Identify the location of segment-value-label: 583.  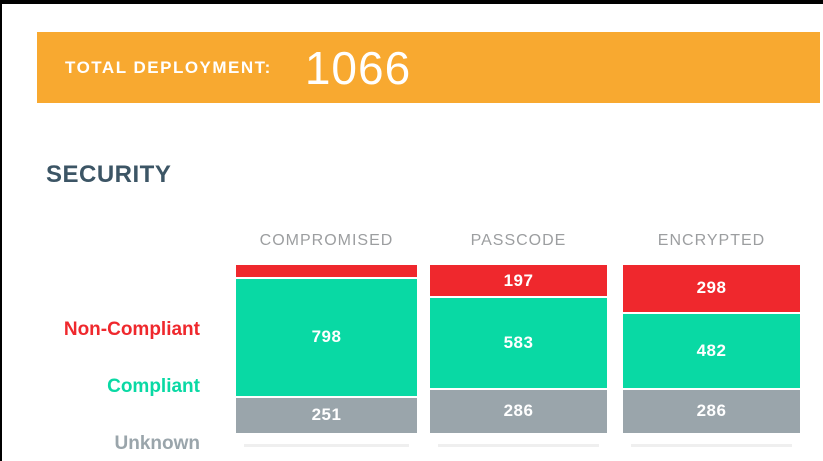
(518, 342).